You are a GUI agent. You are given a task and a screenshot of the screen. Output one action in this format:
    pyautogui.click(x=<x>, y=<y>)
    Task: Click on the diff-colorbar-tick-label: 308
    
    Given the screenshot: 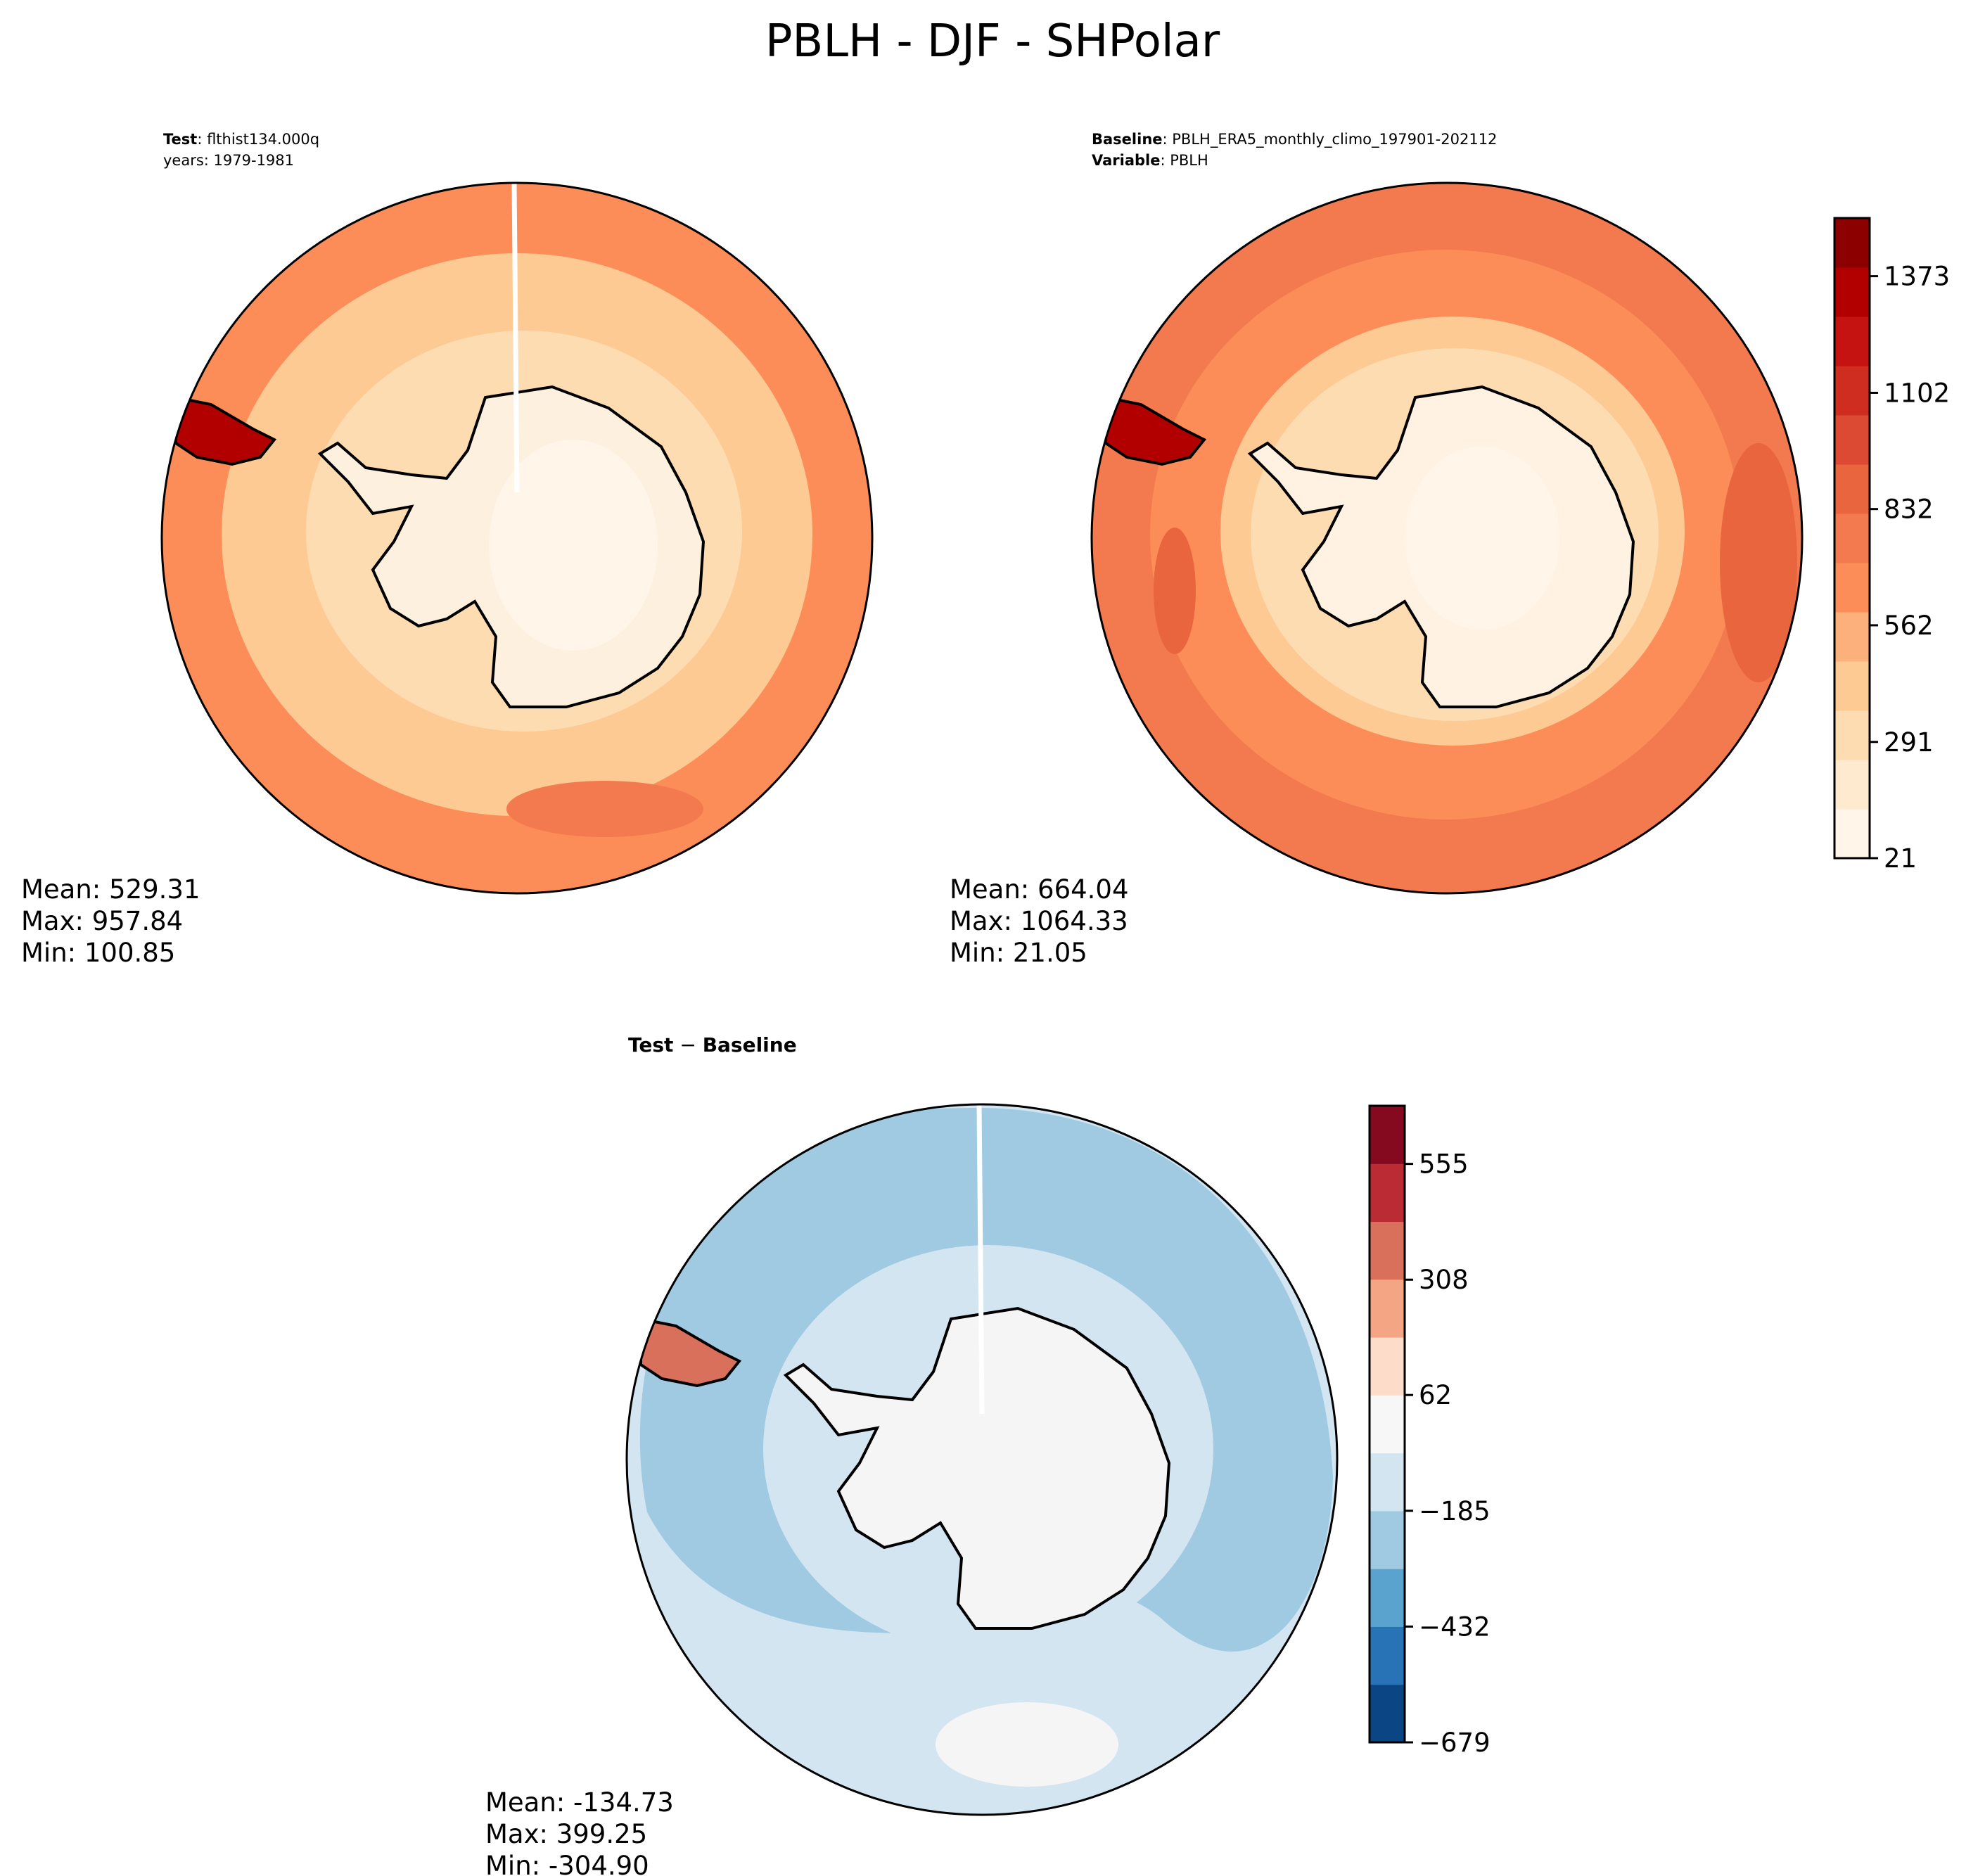 What is the action you would take?
    pyautogui.click(x=1444, y=1280)
    